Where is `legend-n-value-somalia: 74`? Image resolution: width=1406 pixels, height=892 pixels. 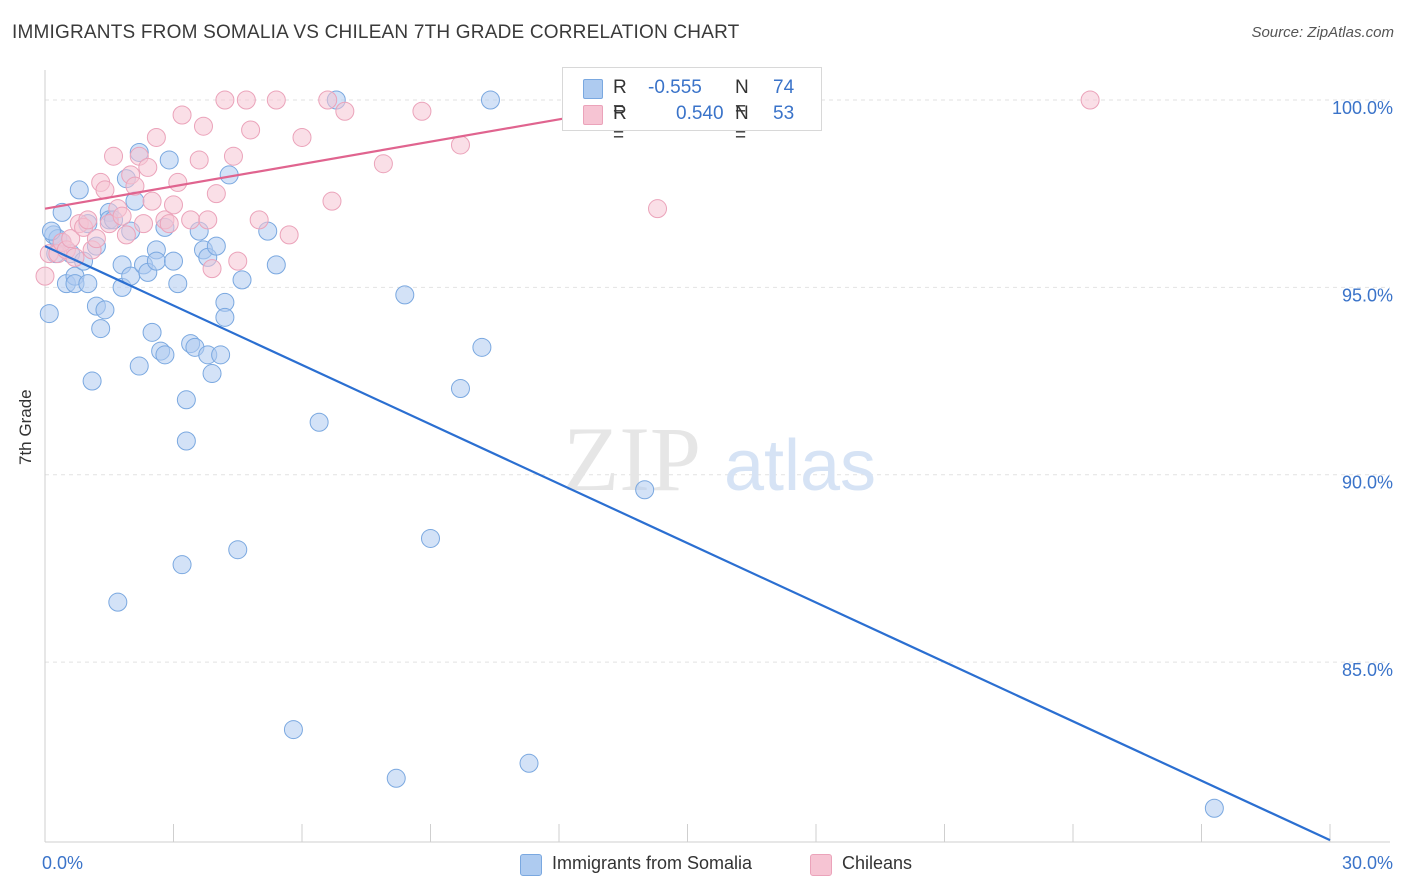
legend-n-value-somalia: 74 is located at coordinates (784, 87).